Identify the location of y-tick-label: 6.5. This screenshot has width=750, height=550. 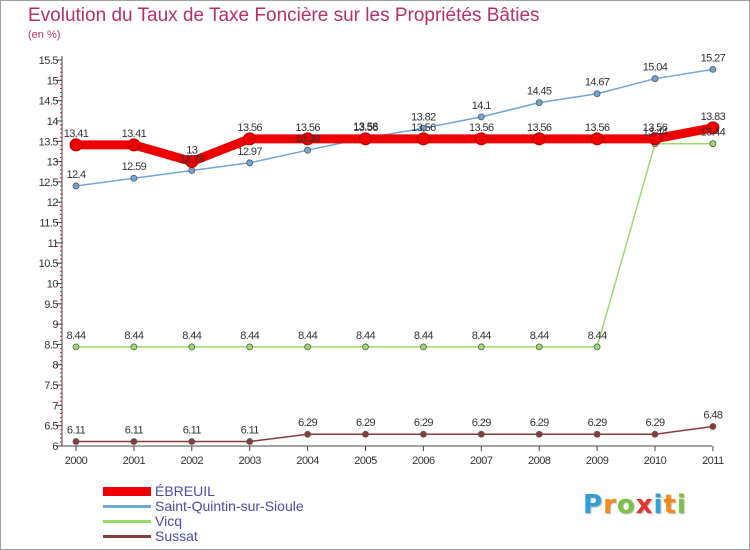
(51, 427).